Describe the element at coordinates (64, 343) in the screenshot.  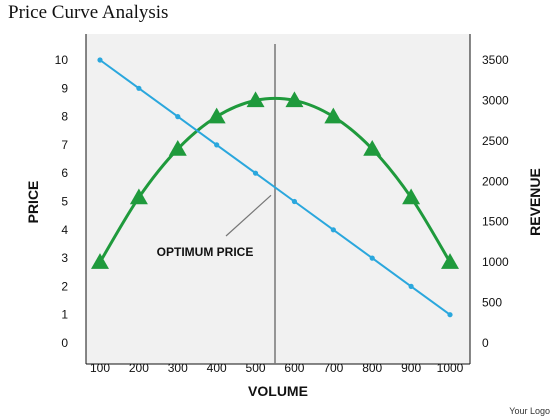
I see `y-left-tick-label: 0` at that location.